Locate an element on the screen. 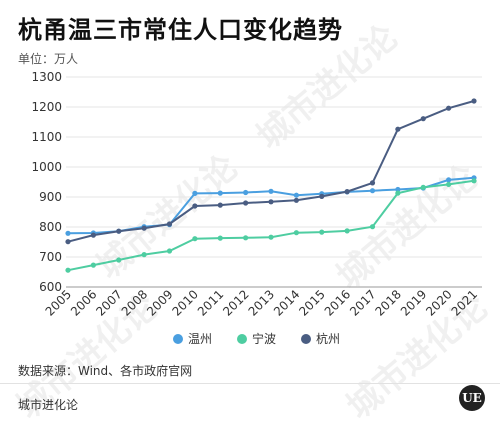 The width and height of the screenshot is (500, 428). x-tick-label: 2016 is located at coordinates (337, 302).